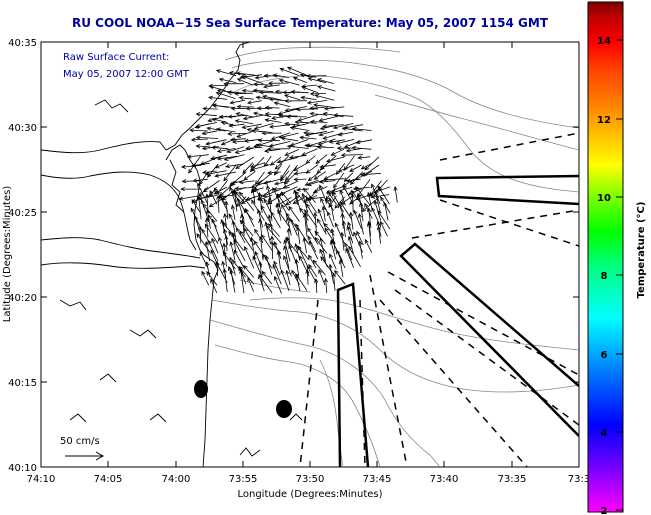 Image resolution: width=651 pixels, height=515 pixels. What do you see at coordinates (512, 479) in the screenshot?
I see `x-tick-label: 73:35` at bounding box center [512, 479].